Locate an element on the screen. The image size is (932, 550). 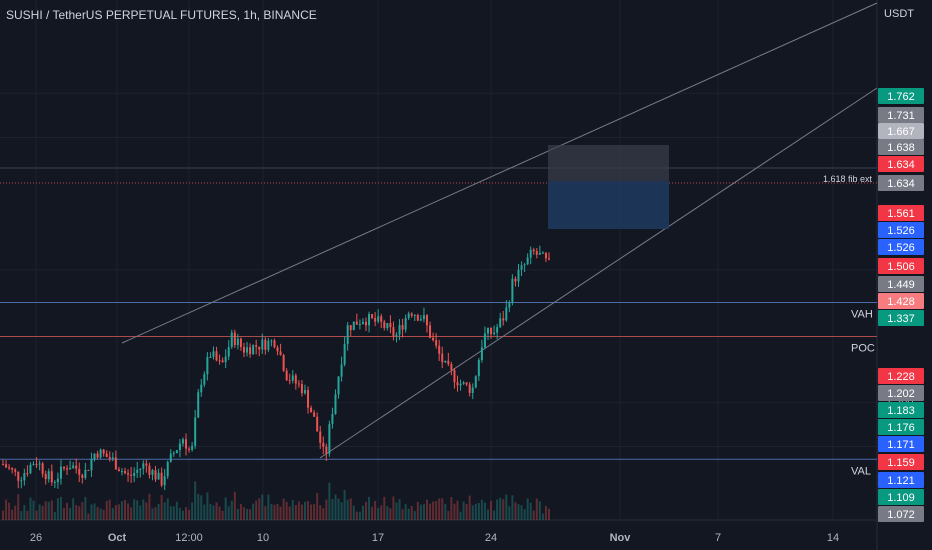
price-tag-label: 1.337 is located at coordinates (901, 319).